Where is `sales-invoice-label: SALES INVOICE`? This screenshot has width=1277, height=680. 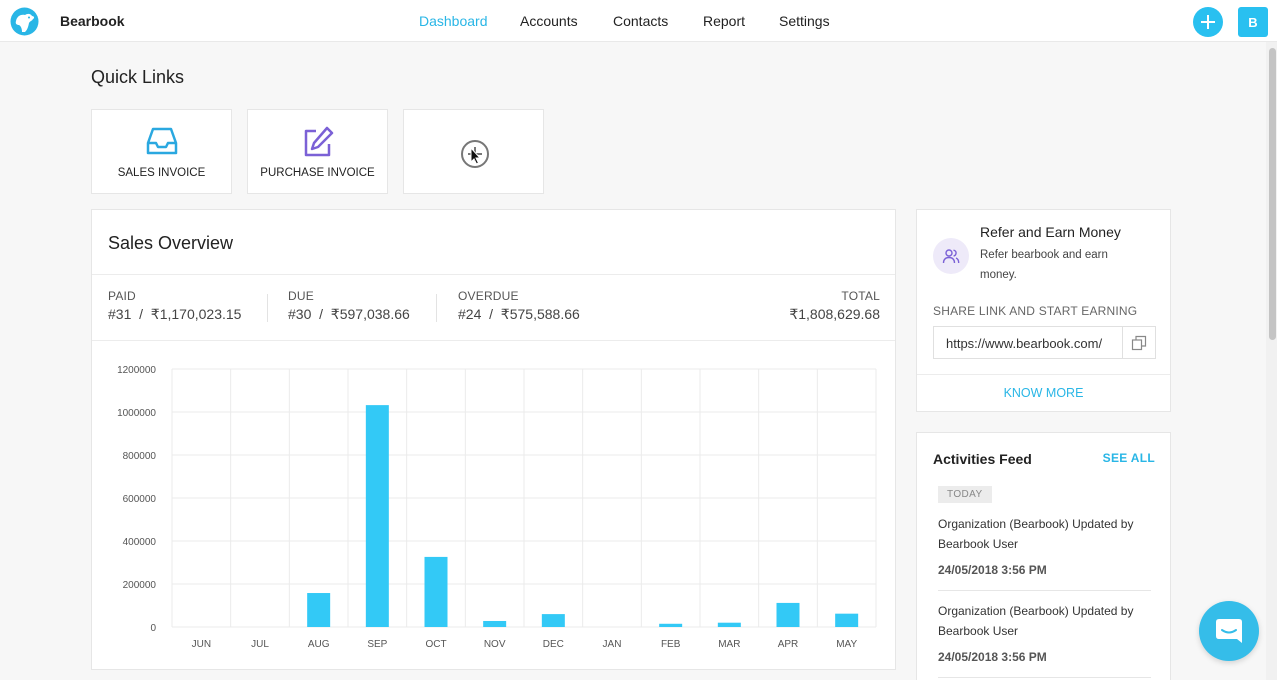 sales-invoice-label: SALES INVOICE is located at coordinates (161, 173).